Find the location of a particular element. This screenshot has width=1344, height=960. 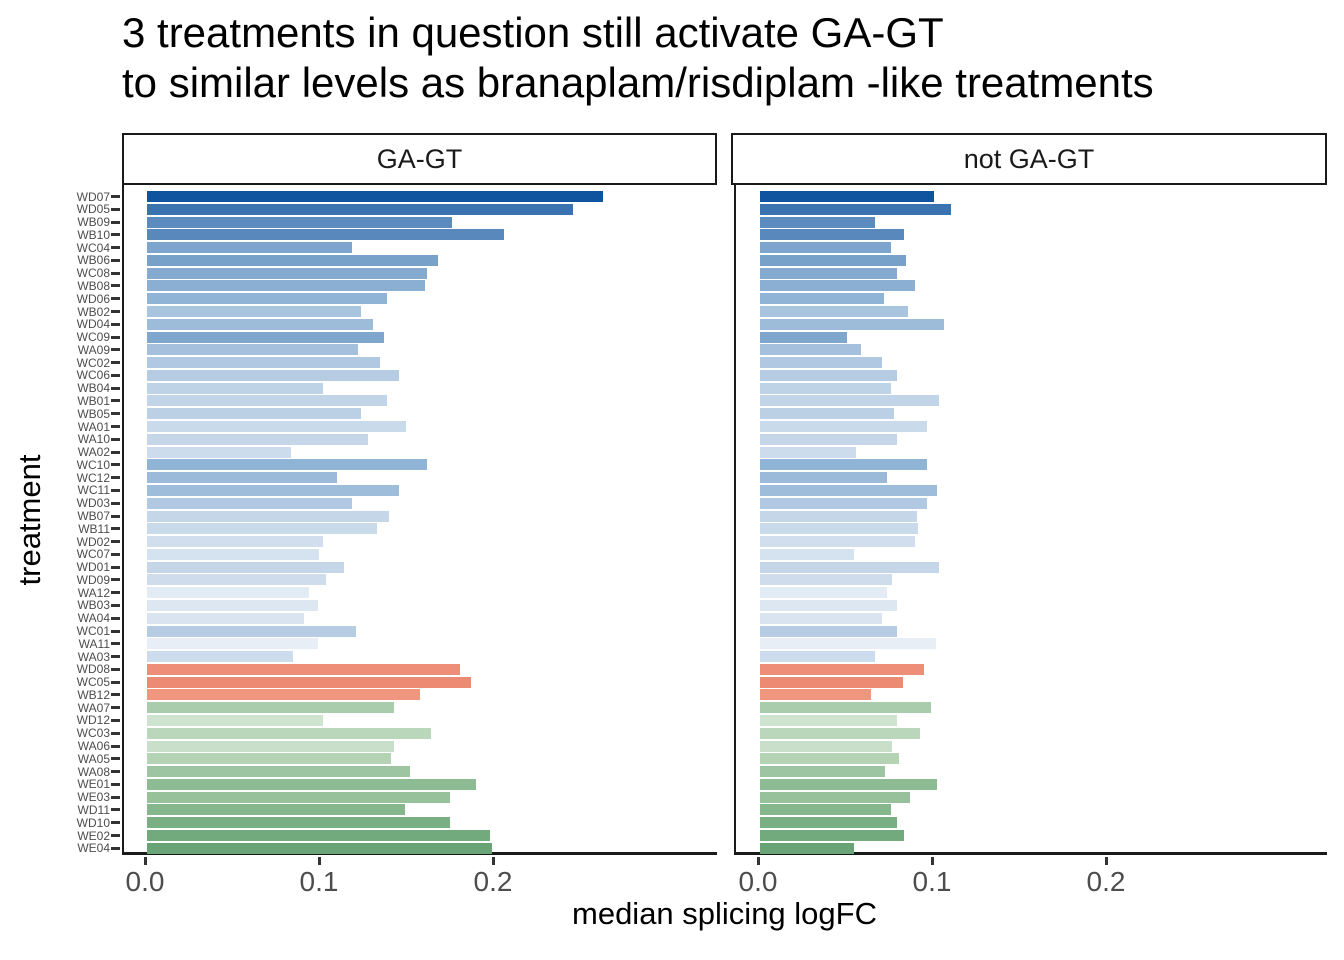

y-tick-label: WD11 is located at coordinates (93, 809).